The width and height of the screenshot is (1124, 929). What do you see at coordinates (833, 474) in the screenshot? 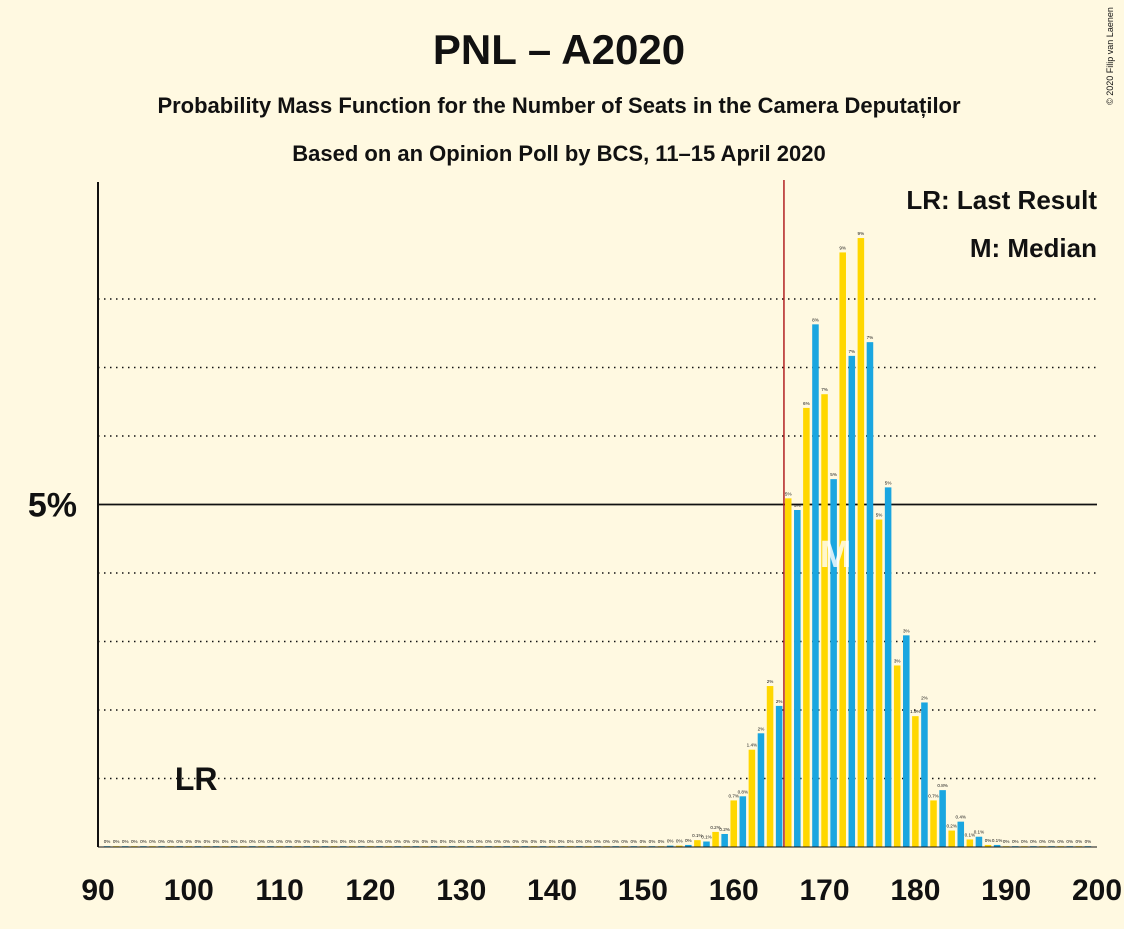
I see `bar-label-seats-171: 5%` at bounding box center [833, 474].